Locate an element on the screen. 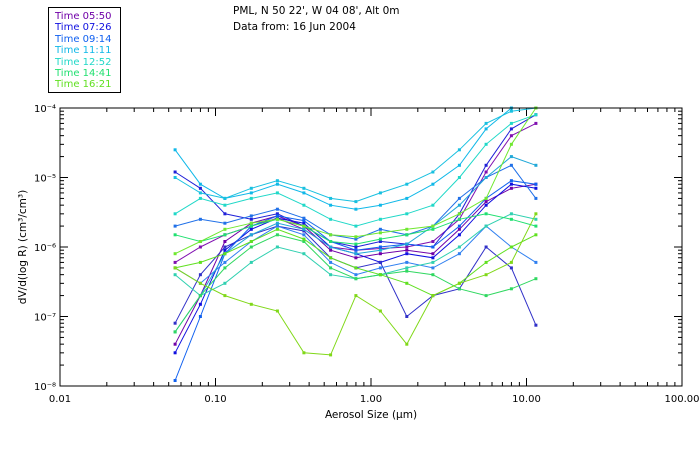  x-axis-title: Aerosol Size (μm) is located at coordinates (371, 415).